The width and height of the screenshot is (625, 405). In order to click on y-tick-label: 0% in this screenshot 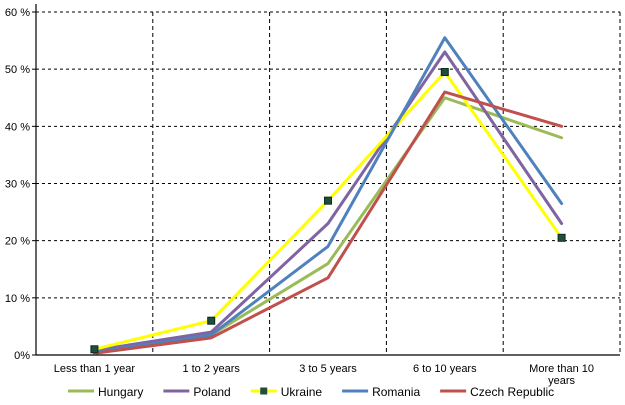, I will do `click(22, 356)`.